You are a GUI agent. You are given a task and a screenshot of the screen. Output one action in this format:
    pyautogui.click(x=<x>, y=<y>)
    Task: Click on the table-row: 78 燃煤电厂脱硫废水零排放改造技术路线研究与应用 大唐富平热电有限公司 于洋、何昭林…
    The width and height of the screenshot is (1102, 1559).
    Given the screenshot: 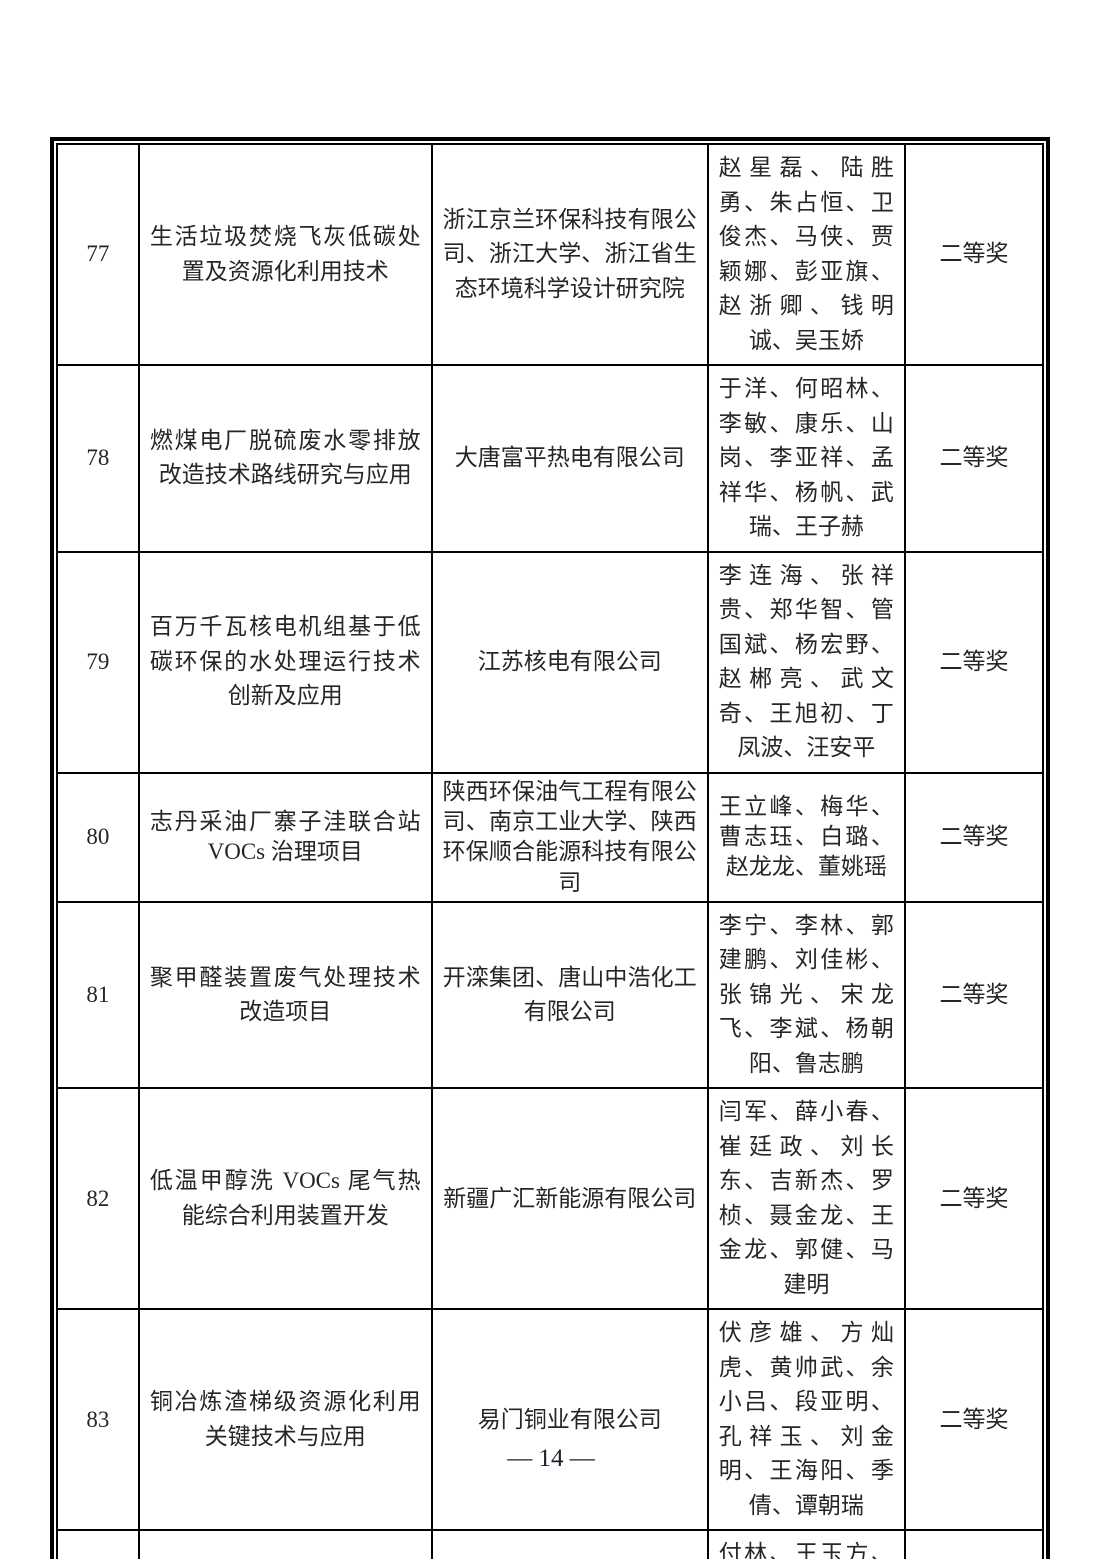 What is the action you would take?
    pyautogui.click(x=550, y=458)
    